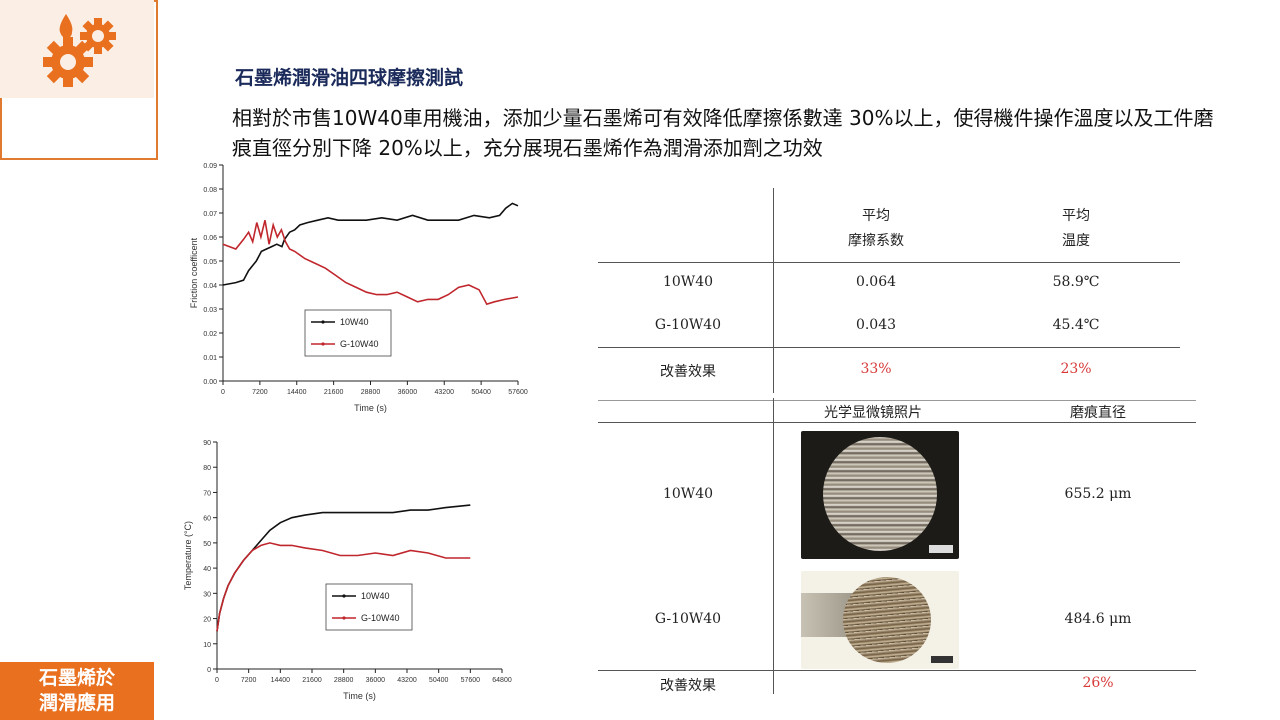  I want to click on y-tick-label: 80, so click(207, 468).